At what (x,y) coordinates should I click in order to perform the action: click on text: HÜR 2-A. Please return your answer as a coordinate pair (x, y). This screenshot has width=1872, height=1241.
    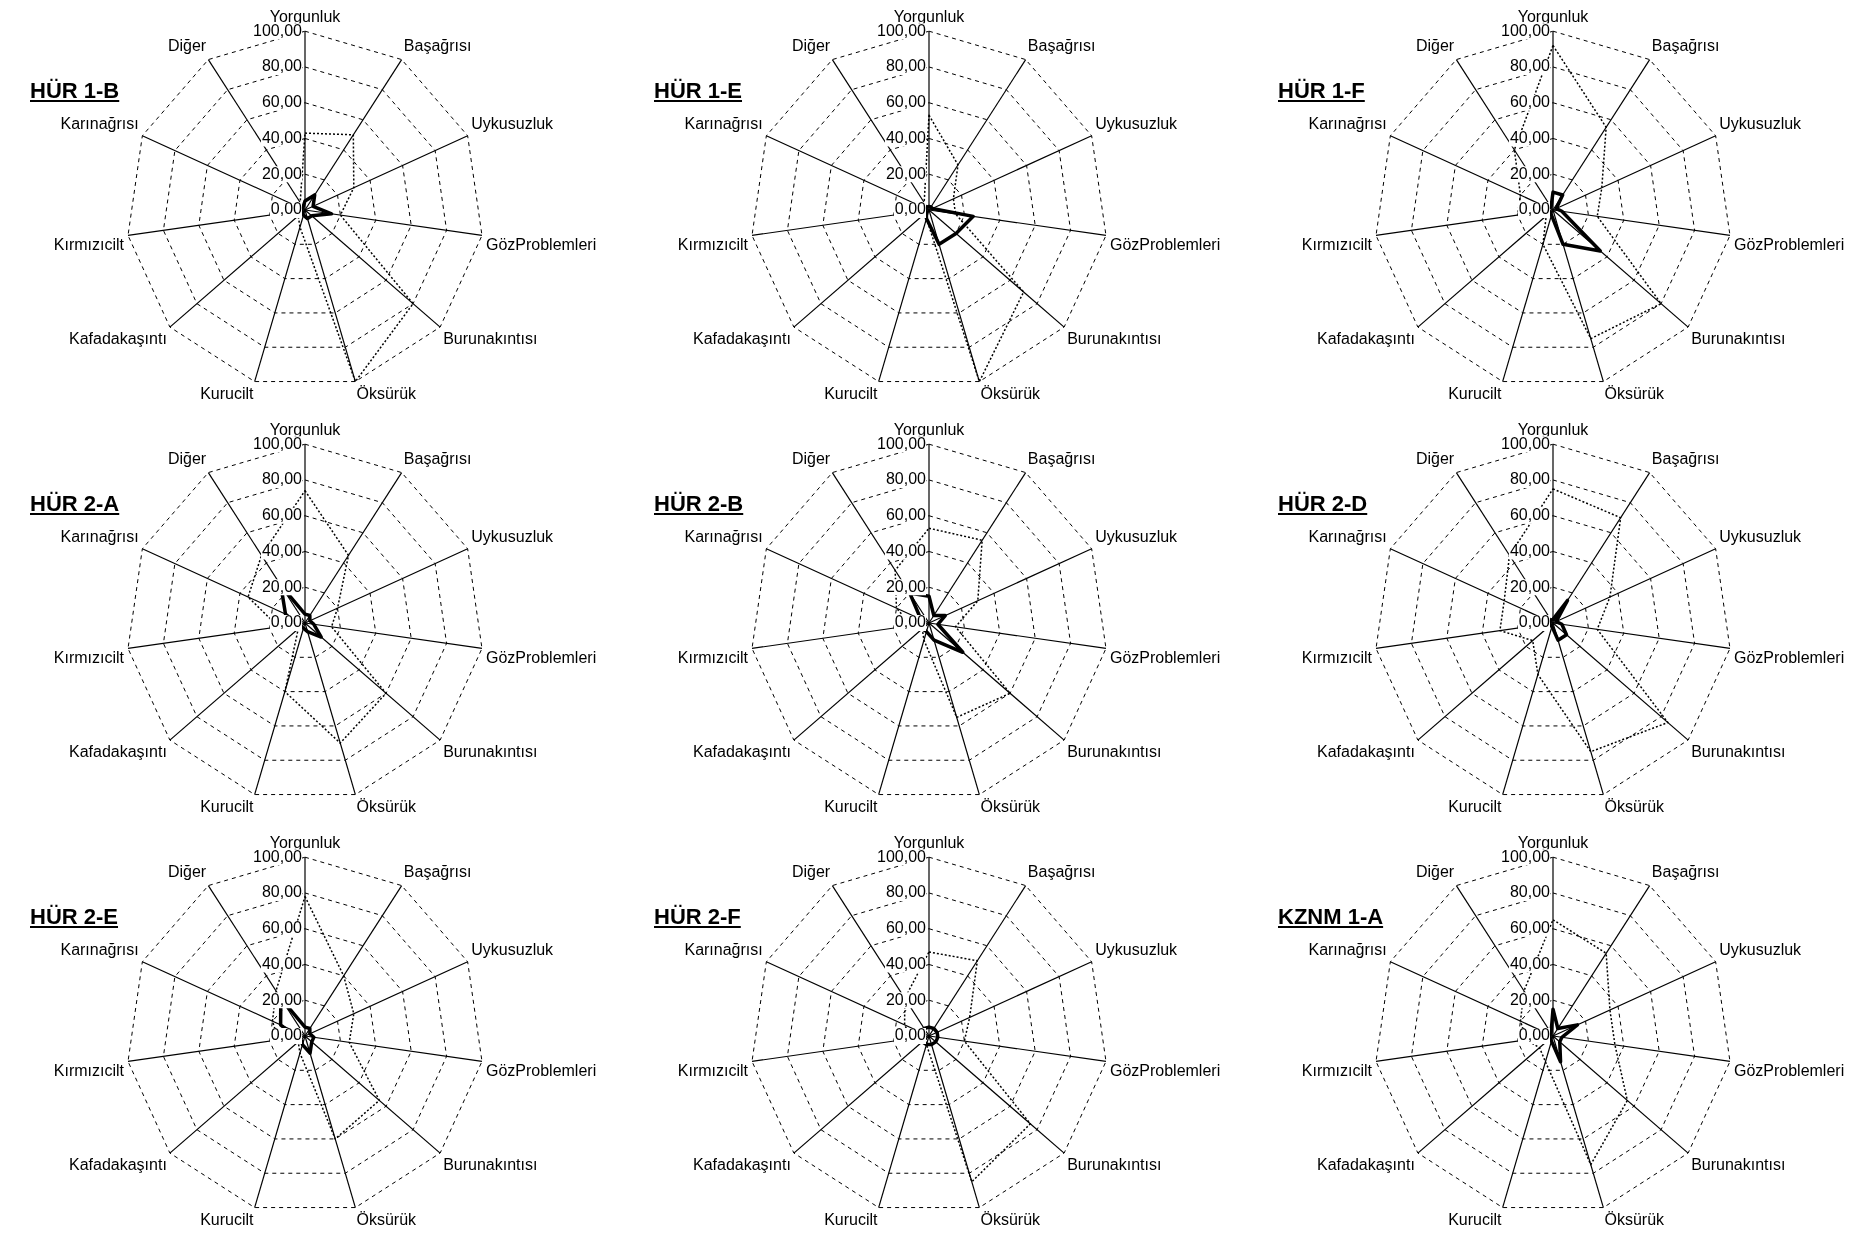
    Looking at the image, I should click on (75, 504).